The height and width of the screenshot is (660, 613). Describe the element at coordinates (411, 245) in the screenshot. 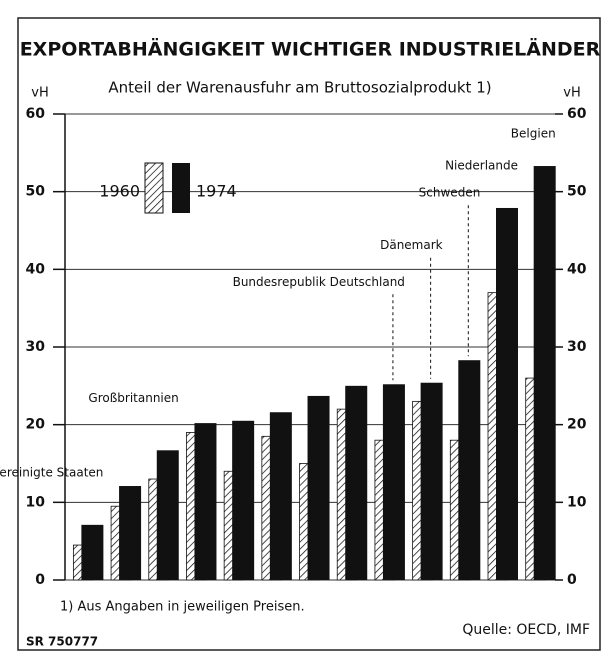

I see `category-label: Dänemark` at that location.